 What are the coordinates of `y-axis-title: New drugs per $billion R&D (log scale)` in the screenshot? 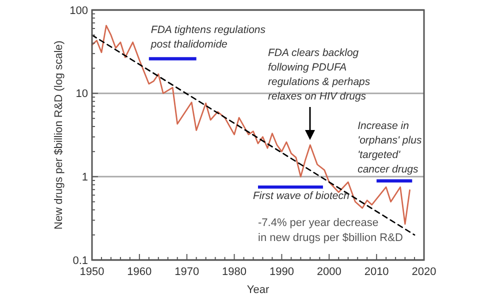 It's located at (59, 135).